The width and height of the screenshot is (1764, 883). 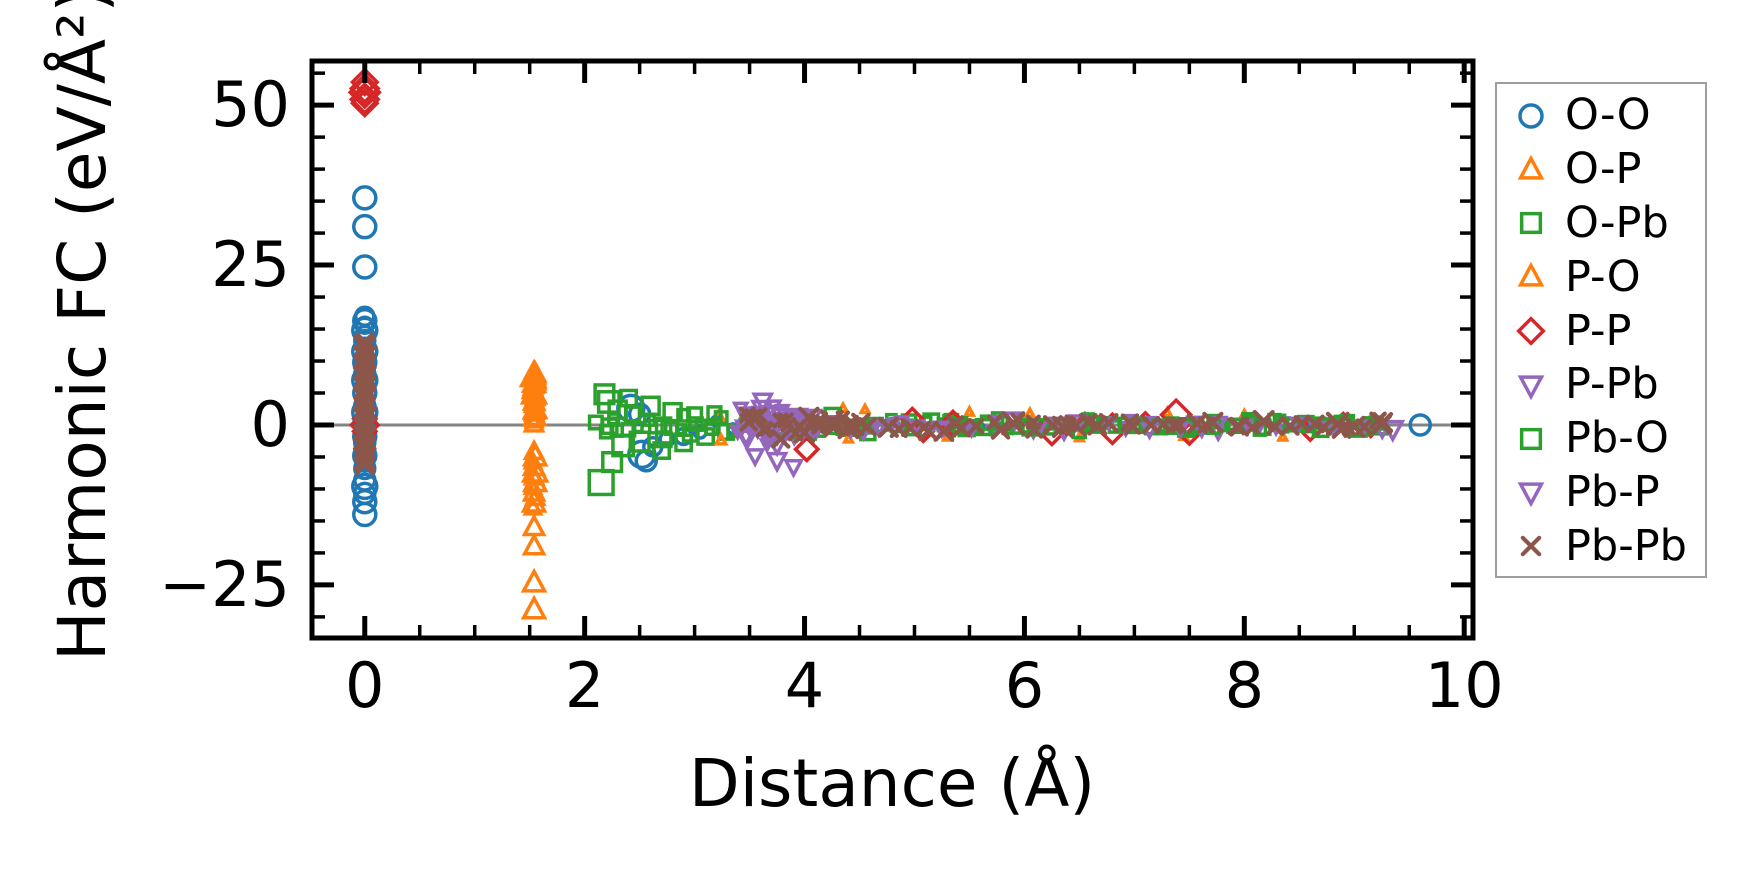 I want to click on legend-label: Pb-Pb, so click(x=1626, y=545).